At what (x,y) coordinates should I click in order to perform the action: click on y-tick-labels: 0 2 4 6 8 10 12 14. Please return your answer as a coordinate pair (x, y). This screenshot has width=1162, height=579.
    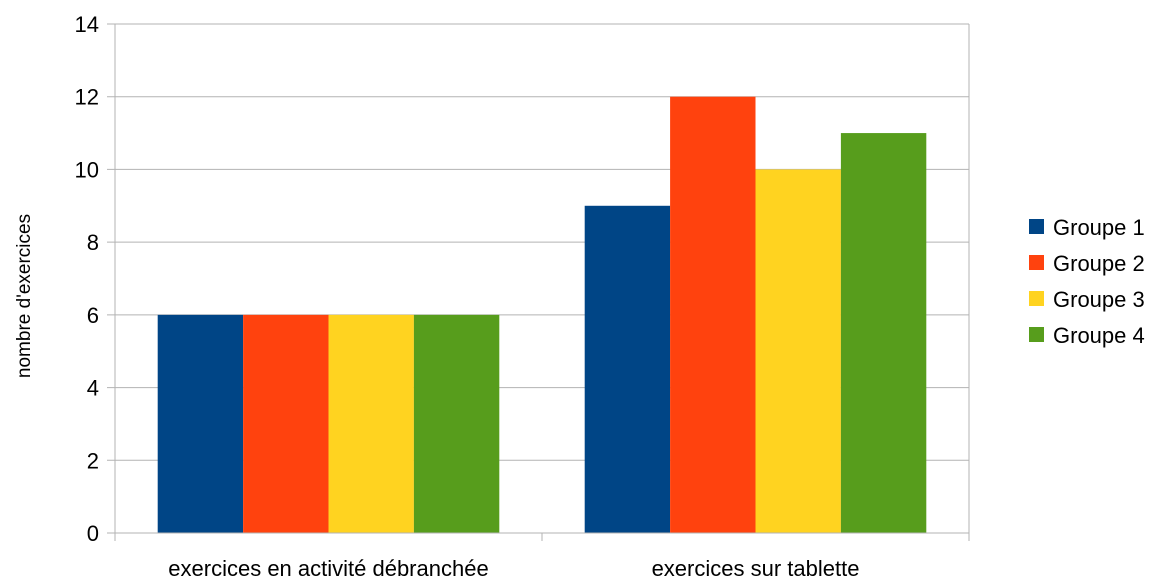
    Looking at the image, I should click on (87, 279).